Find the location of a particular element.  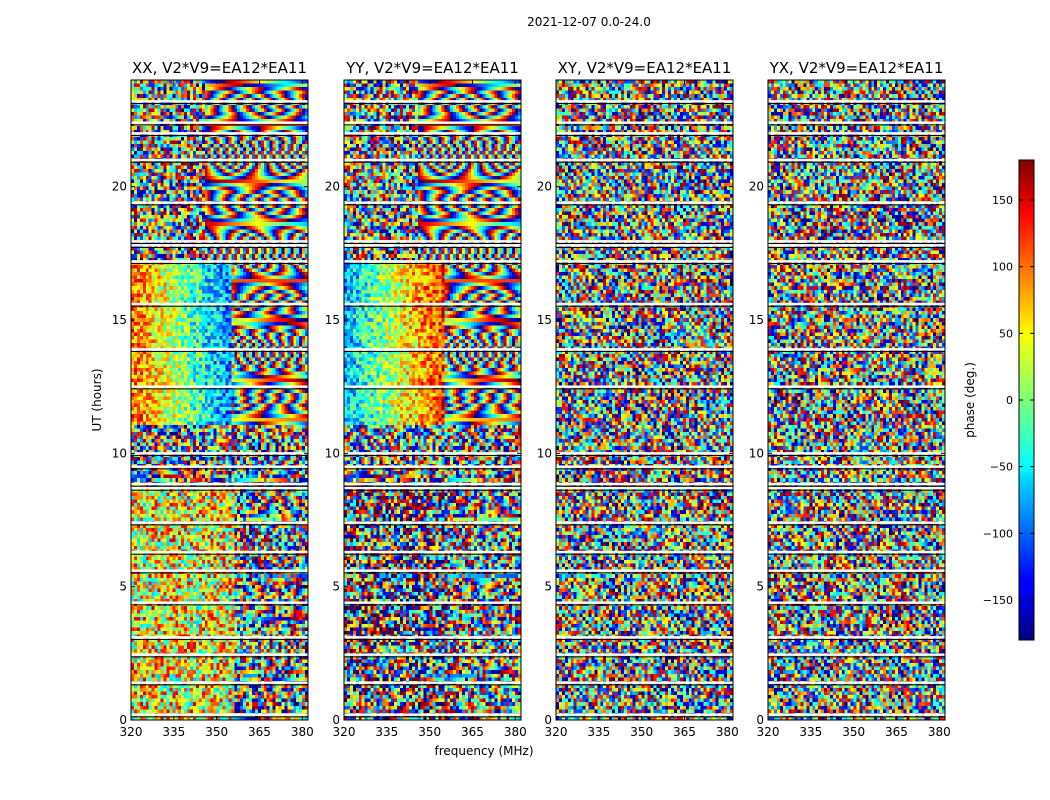

colorbar-tick-label: 150 is located at coordinates (1002, 200).